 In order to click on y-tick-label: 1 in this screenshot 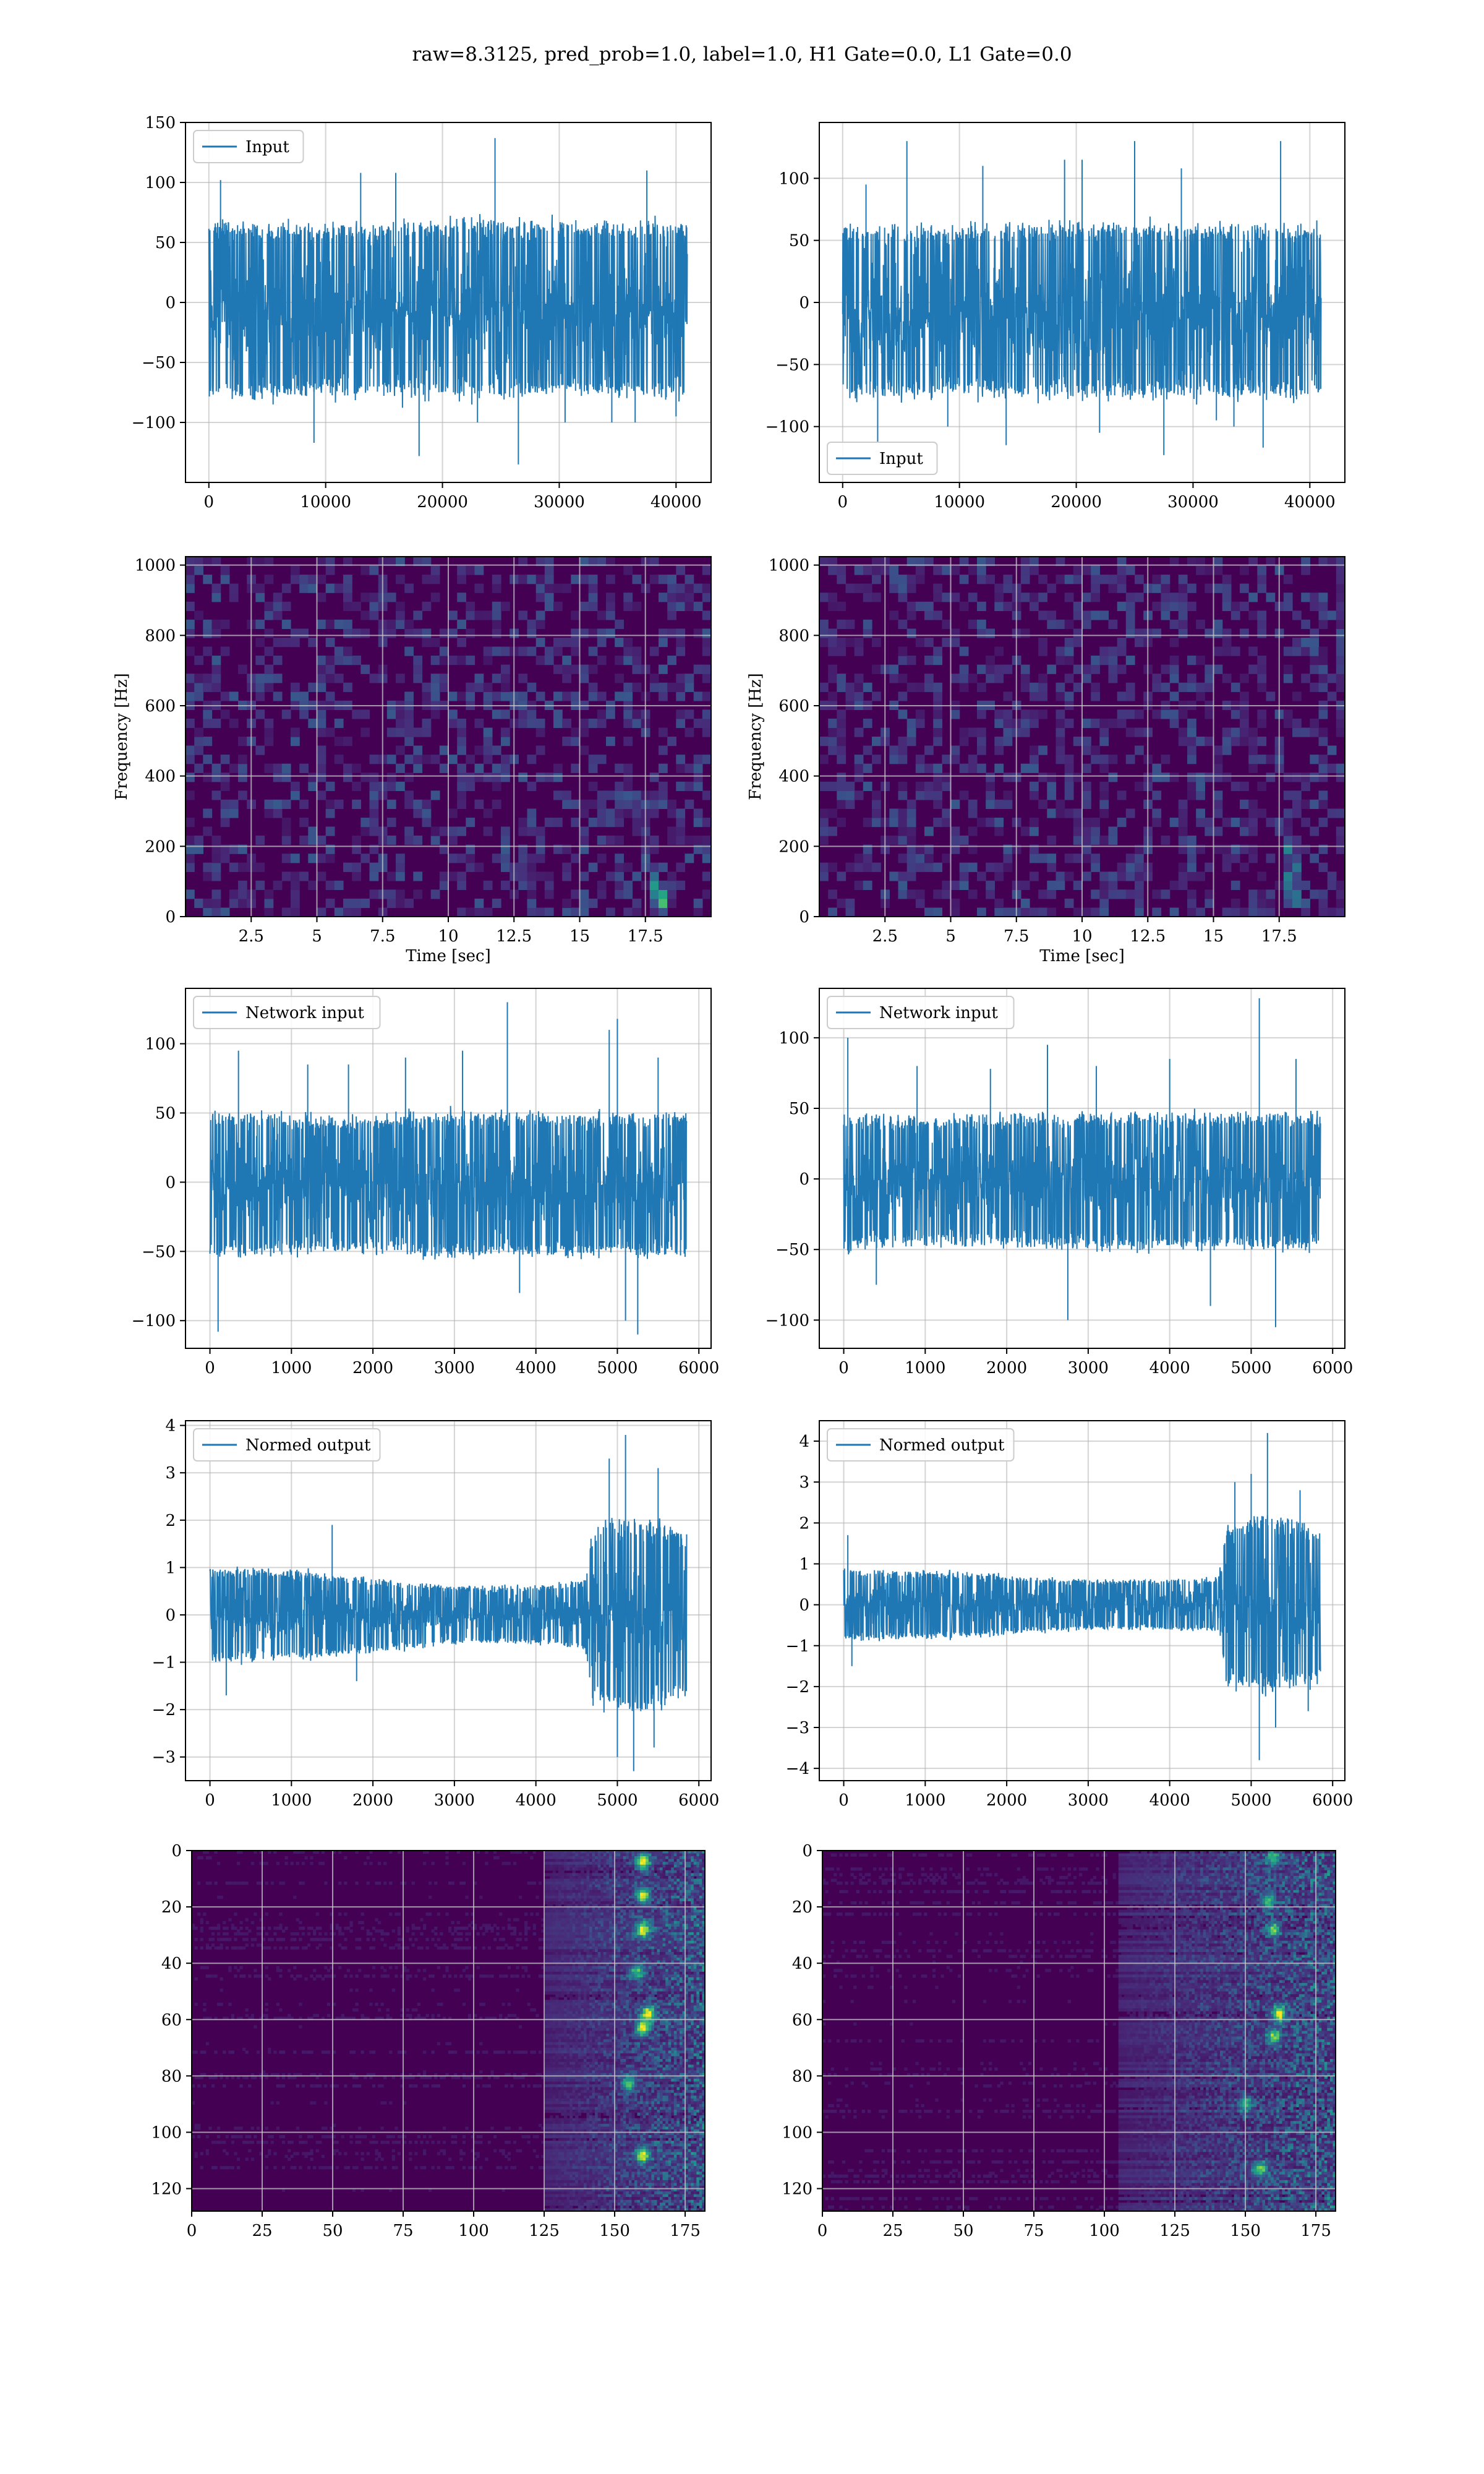, I will do `click(804, 1564)`.